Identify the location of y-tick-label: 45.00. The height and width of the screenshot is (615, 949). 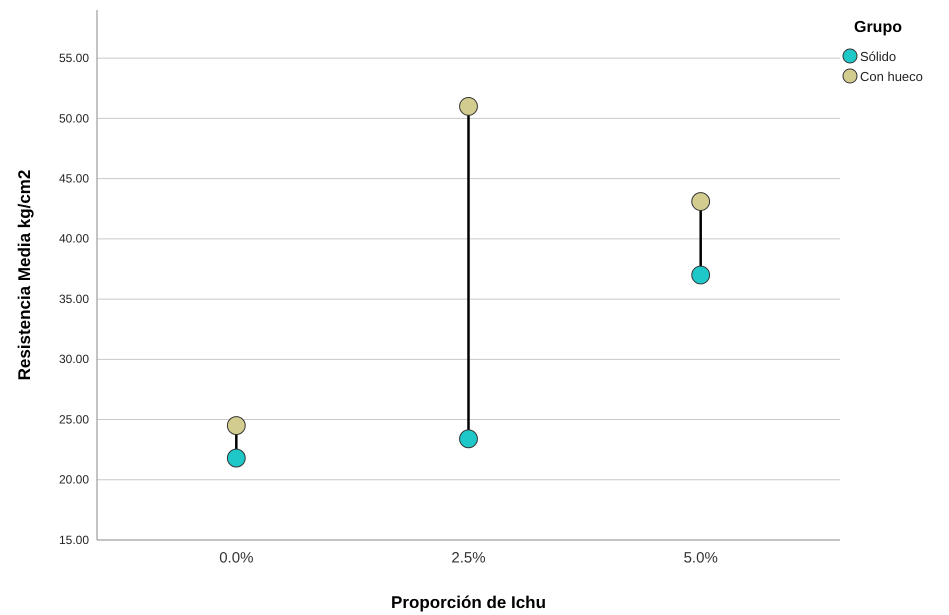
(74, 178).